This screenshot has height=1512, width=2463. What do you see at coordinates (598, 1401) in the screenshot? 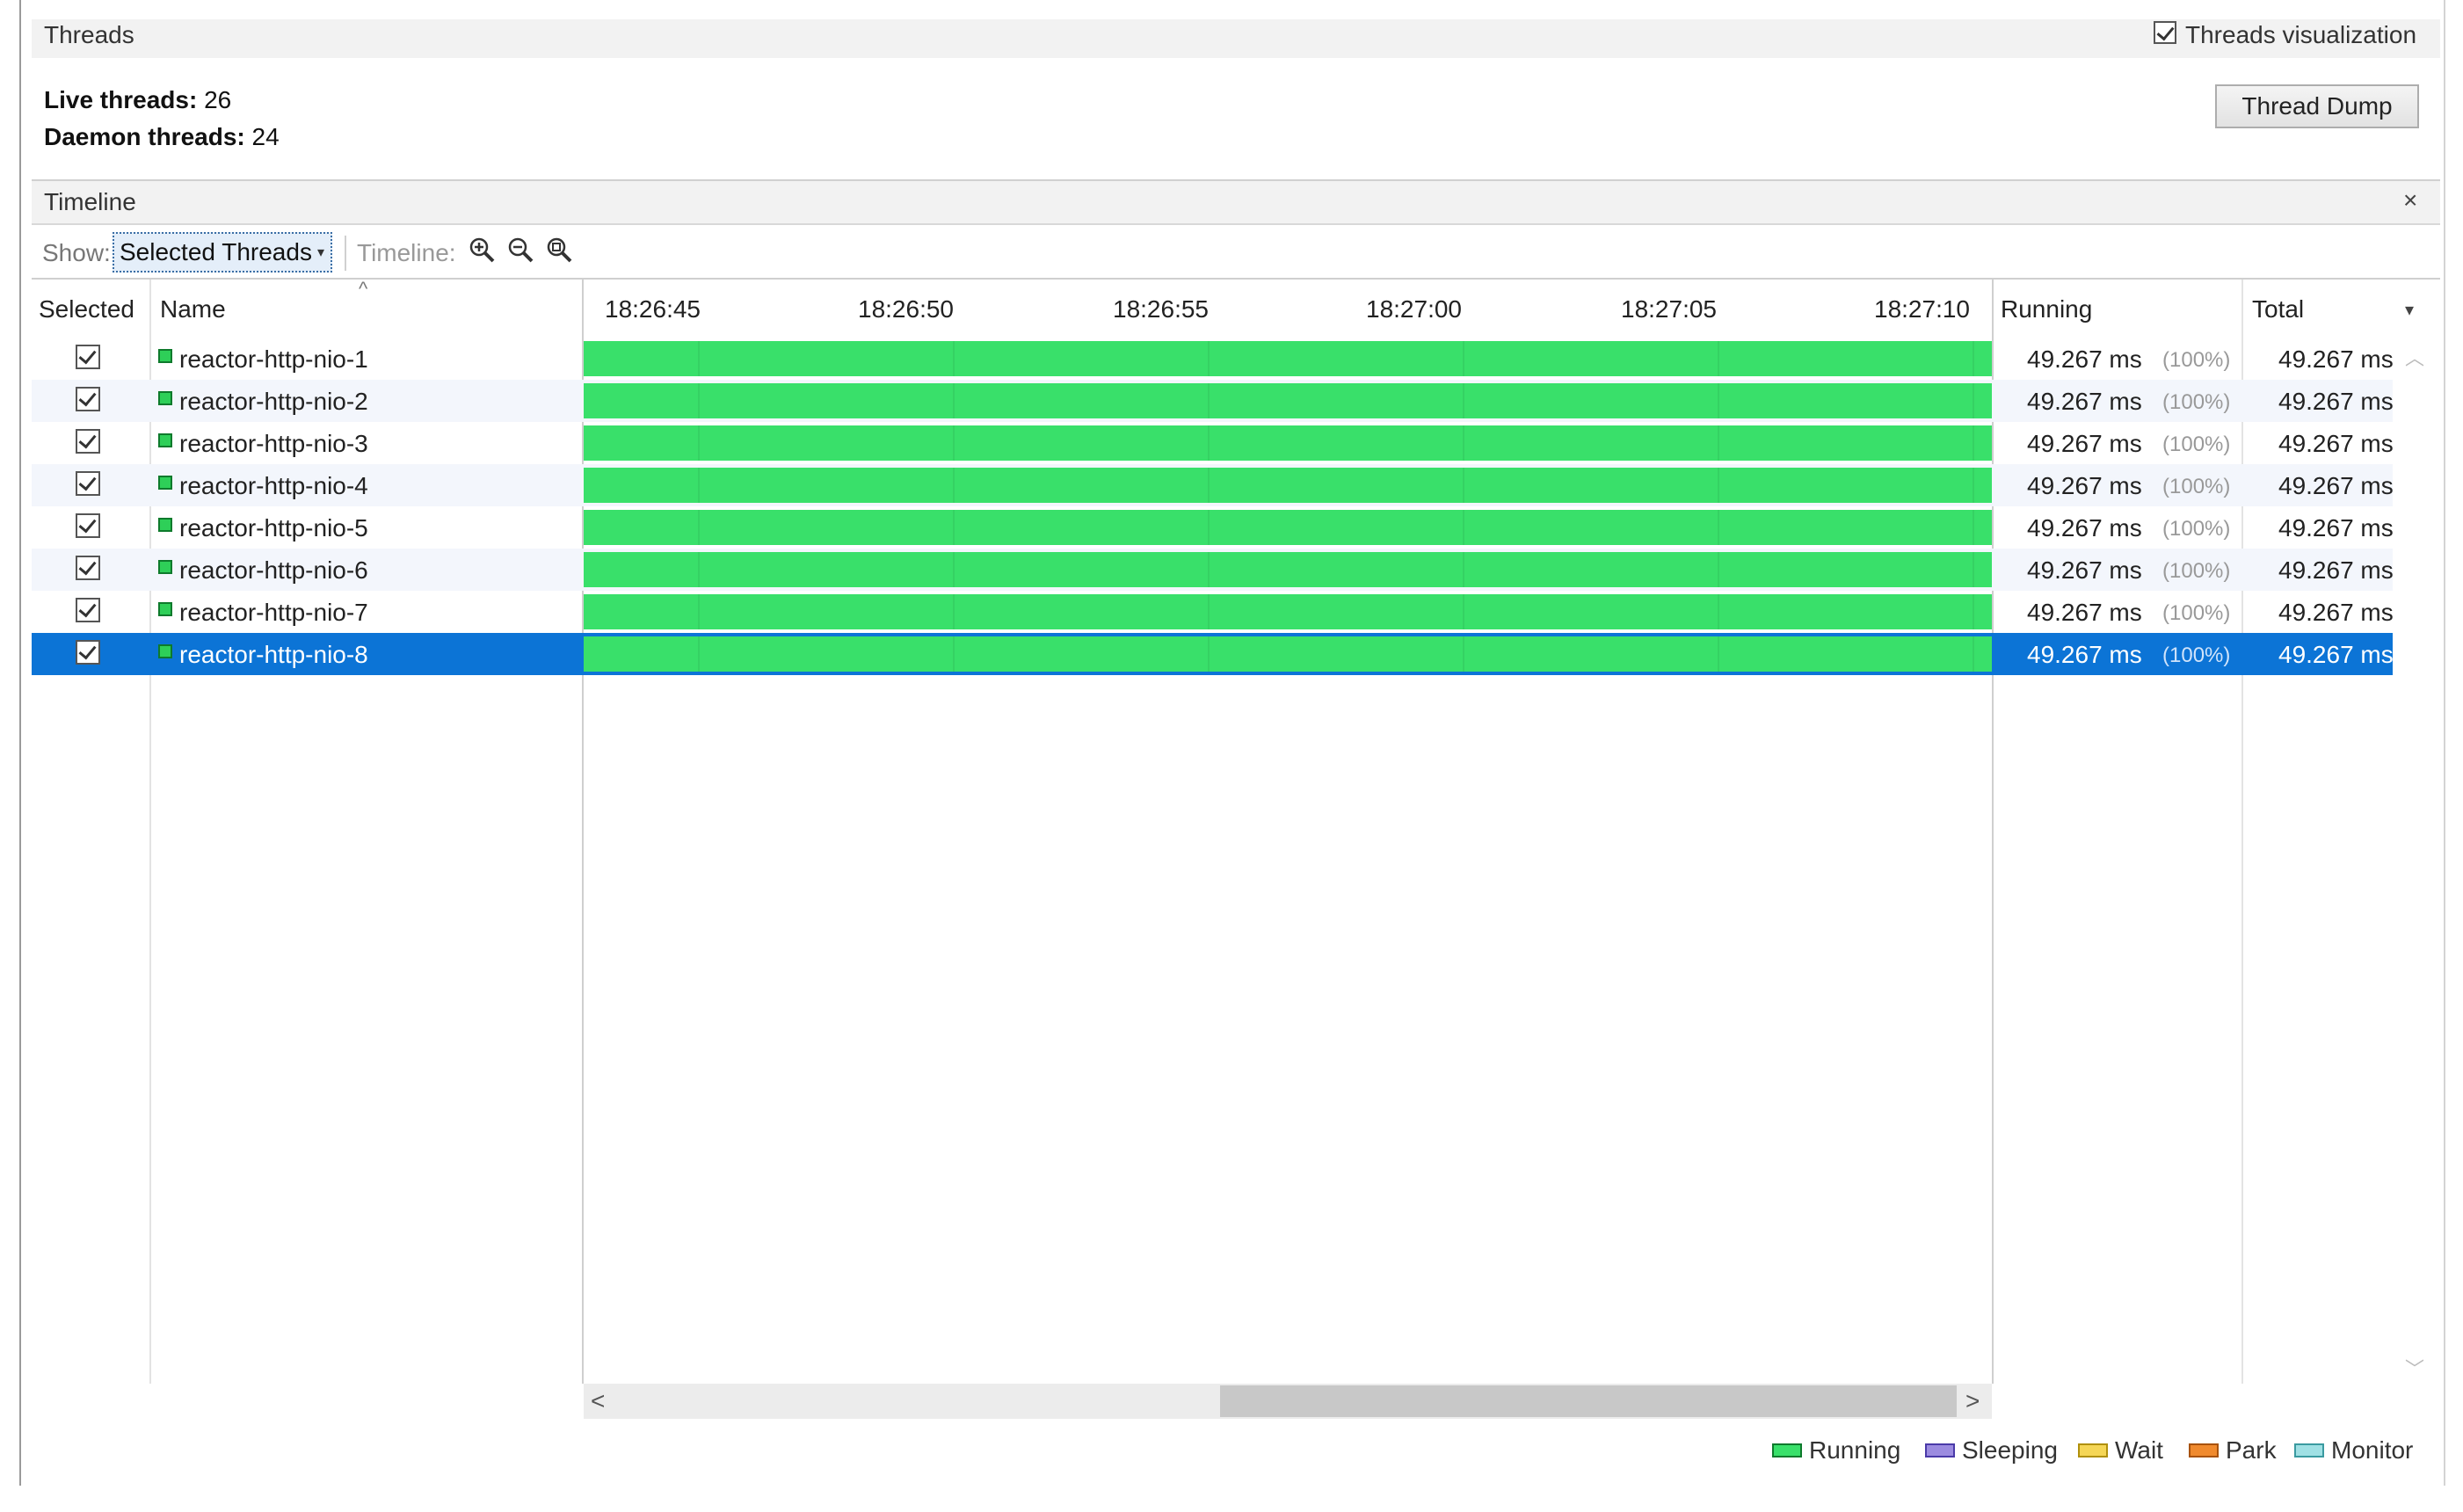
I see `scroll-left-icon: <` at bounding box center [598, 1401].